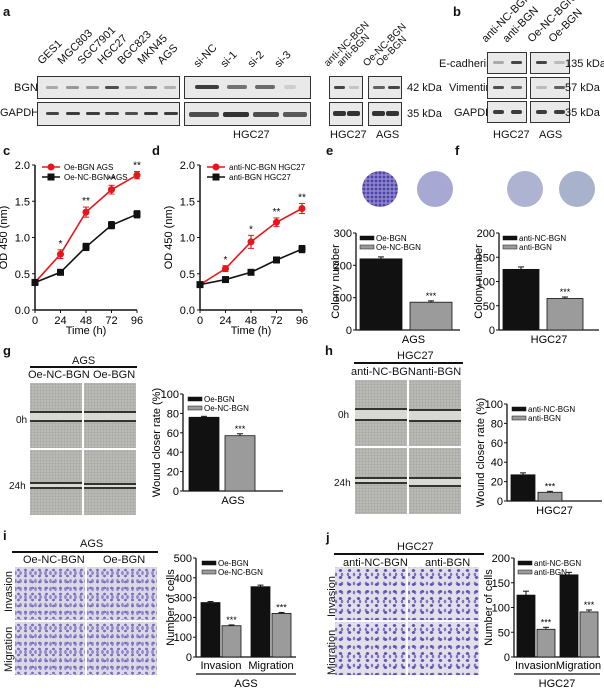  Describe the element at coordinates (7, 150) in the screenshot. I see `panel-c-label: c` at that location.